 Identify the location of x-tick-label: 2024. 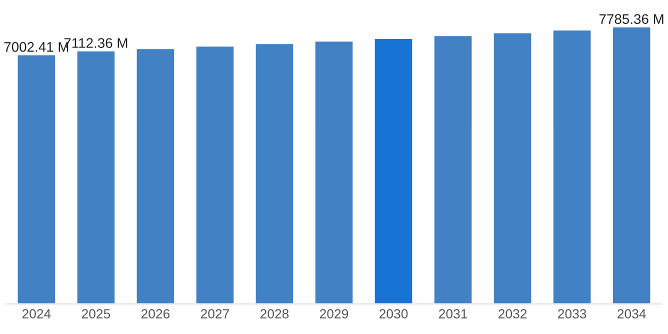
(36, 313).